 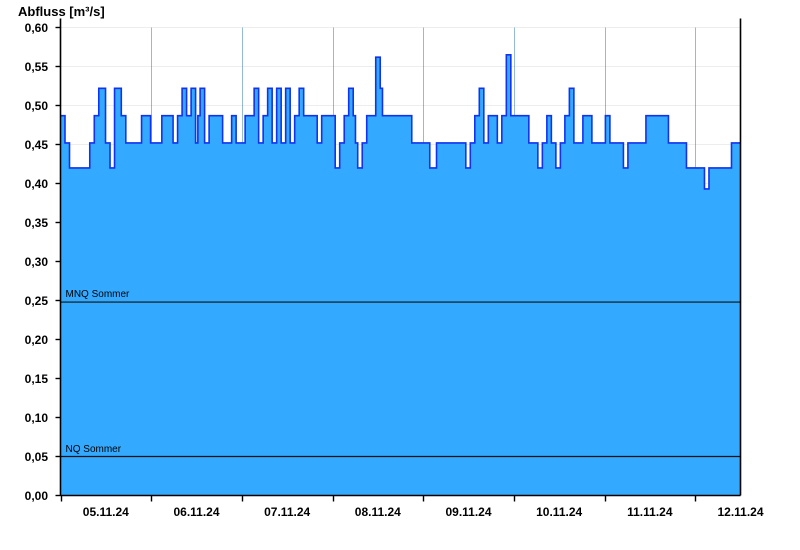 What do you see at coordinates (36, 222) in the screenshot?
I see `y-axis-tick-label: 0,35` at bounding box center [36, 222].